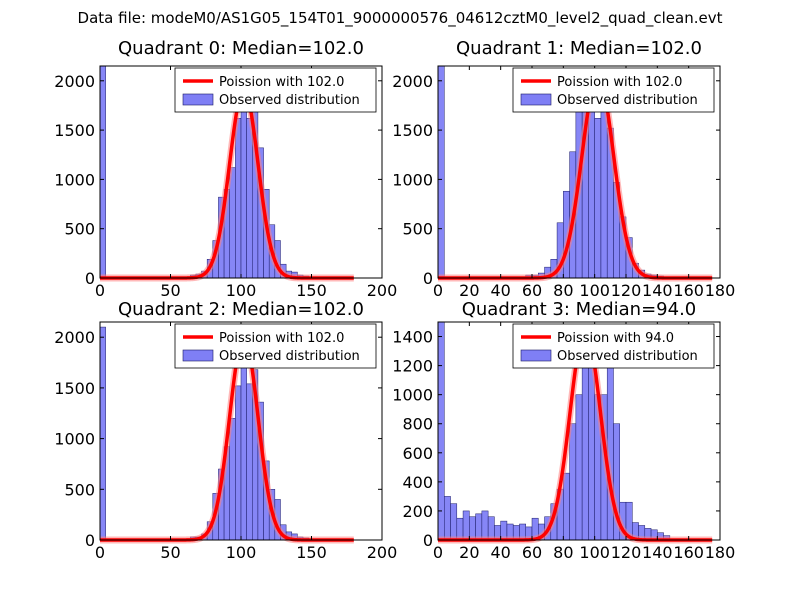  What do you see at coordinates (579, 309) in the screenshot?
I see `chart-title: Quadrant 3: Median=94.0` at bounding box center [579, 309].